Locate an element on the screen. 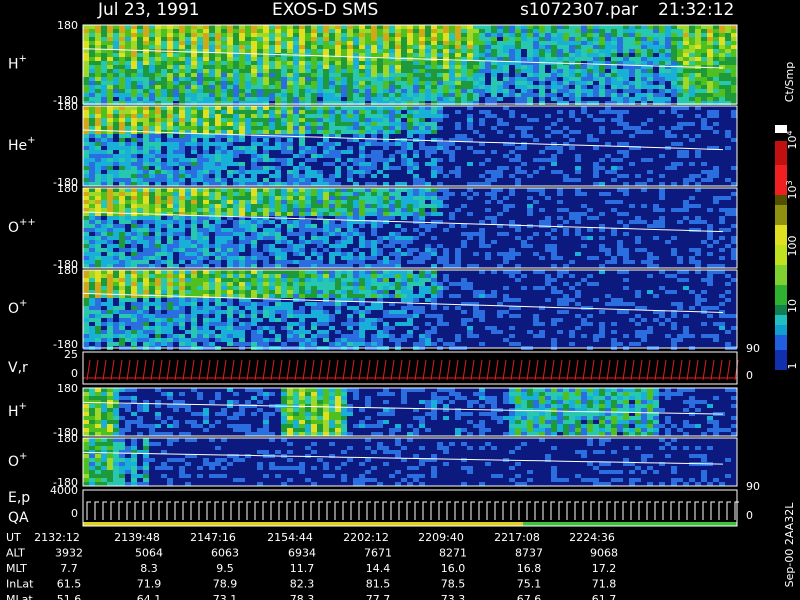 The height and width of the screenshot is (600, 800). y-tick-label: 180 is located at coordinates (67, 25).